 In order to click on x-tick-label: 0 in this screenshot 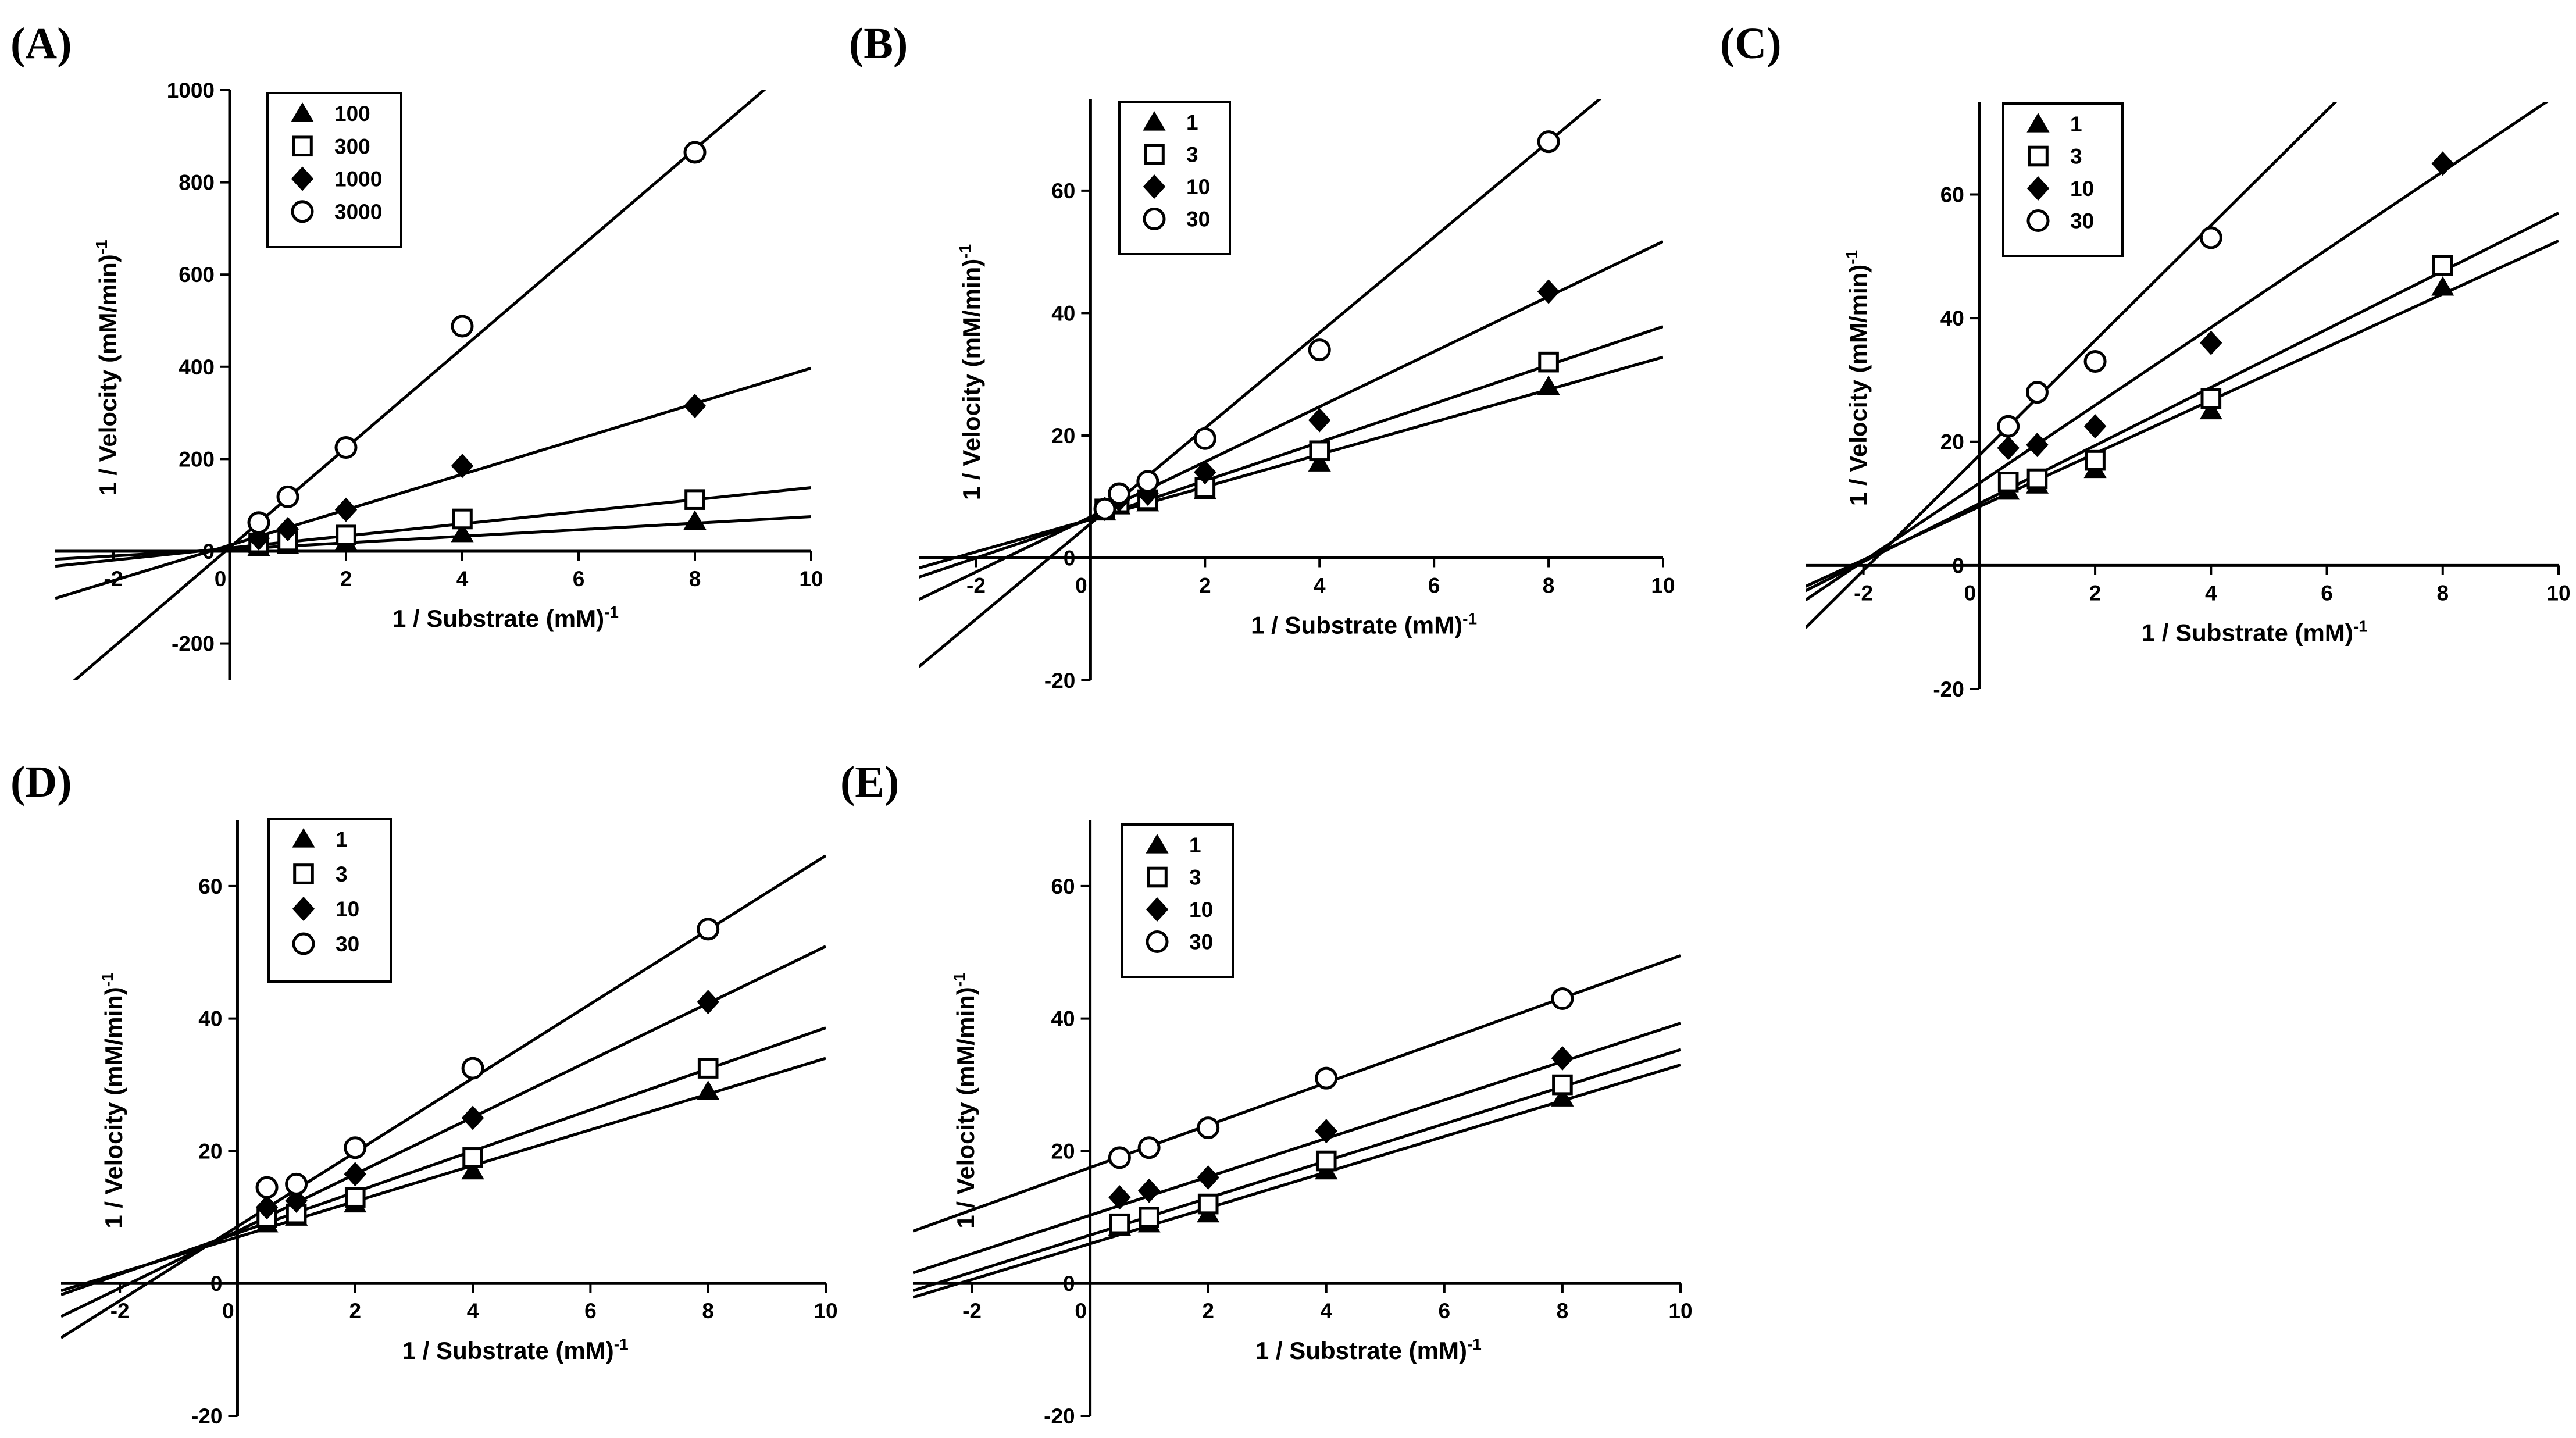, I will do `click(1081, 1311)`.